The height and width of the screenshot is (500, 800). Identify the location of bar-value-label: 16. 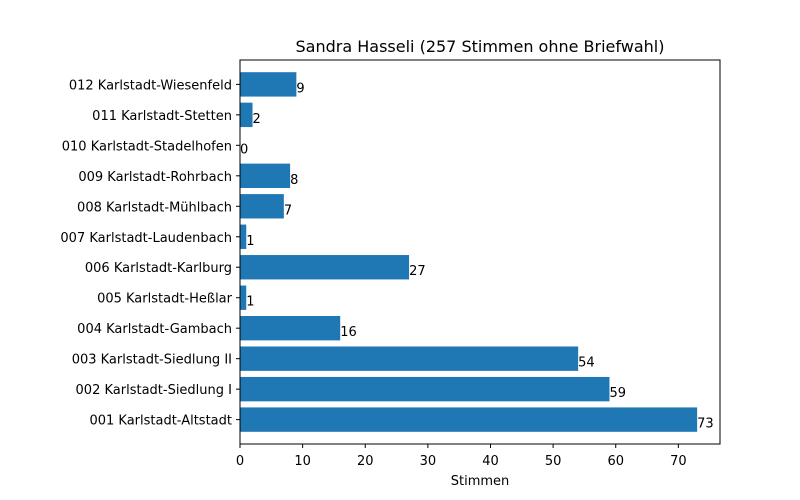
(348, 332).